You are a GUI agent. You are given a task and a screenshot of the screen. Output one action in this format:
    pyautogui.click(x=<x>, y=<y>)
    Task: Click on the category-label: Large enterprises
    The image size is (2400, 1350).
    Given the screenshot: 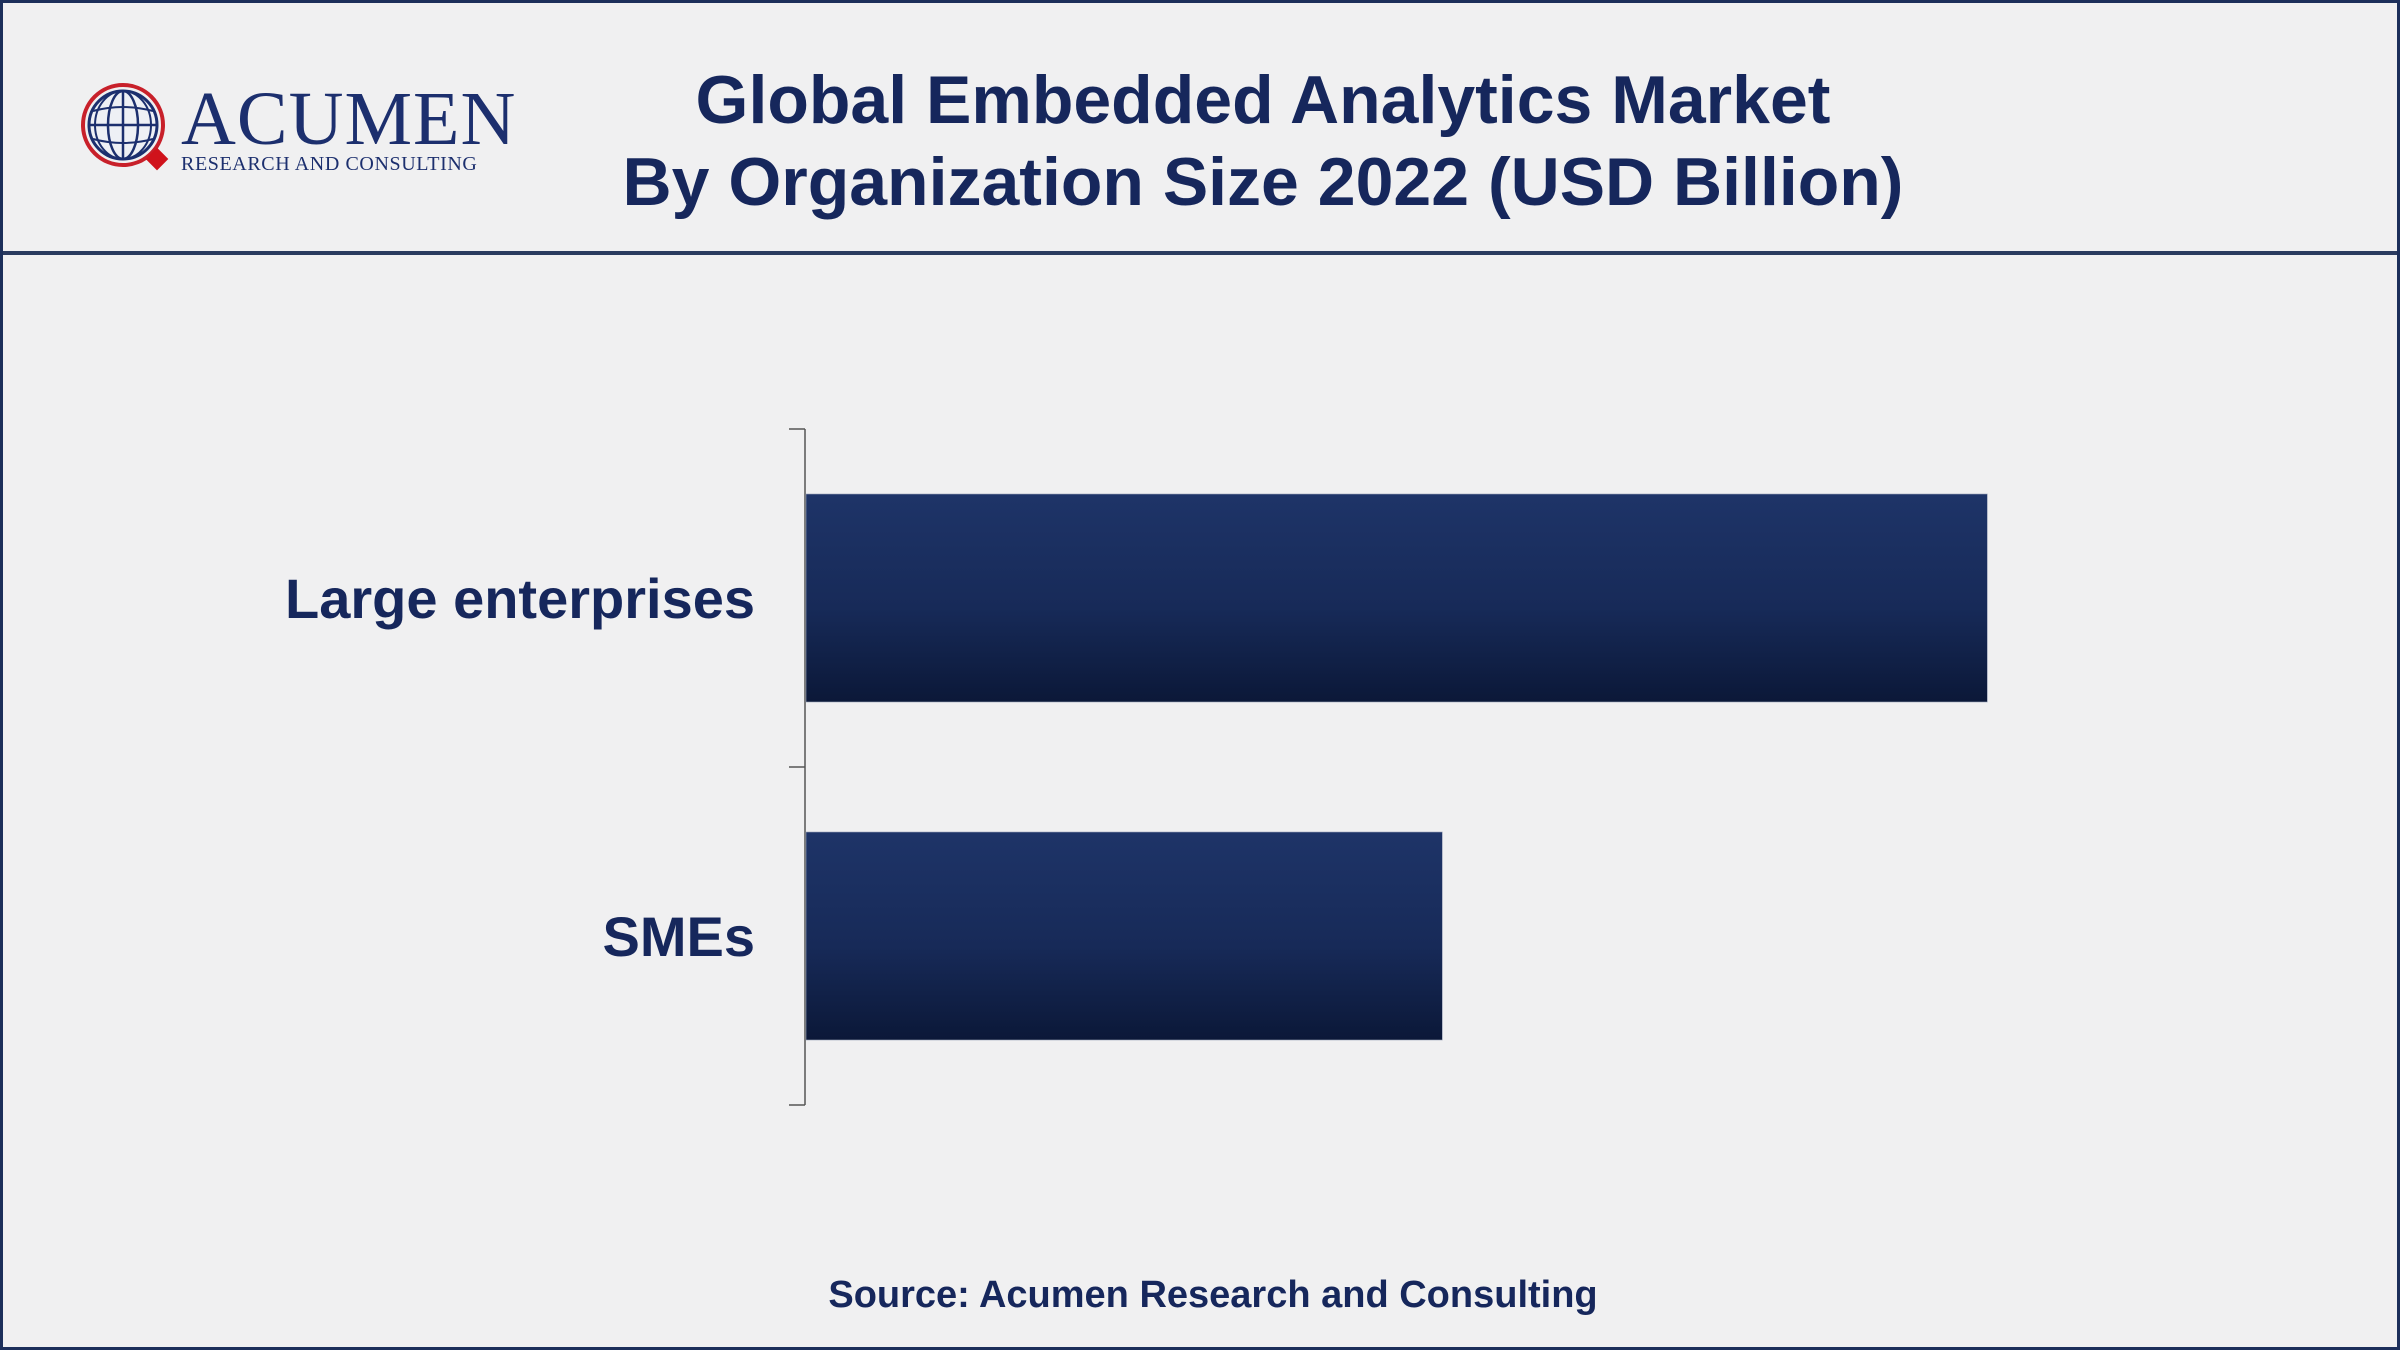 What is the action you would take?
    pyautogui.click(x=520, y=598)
    